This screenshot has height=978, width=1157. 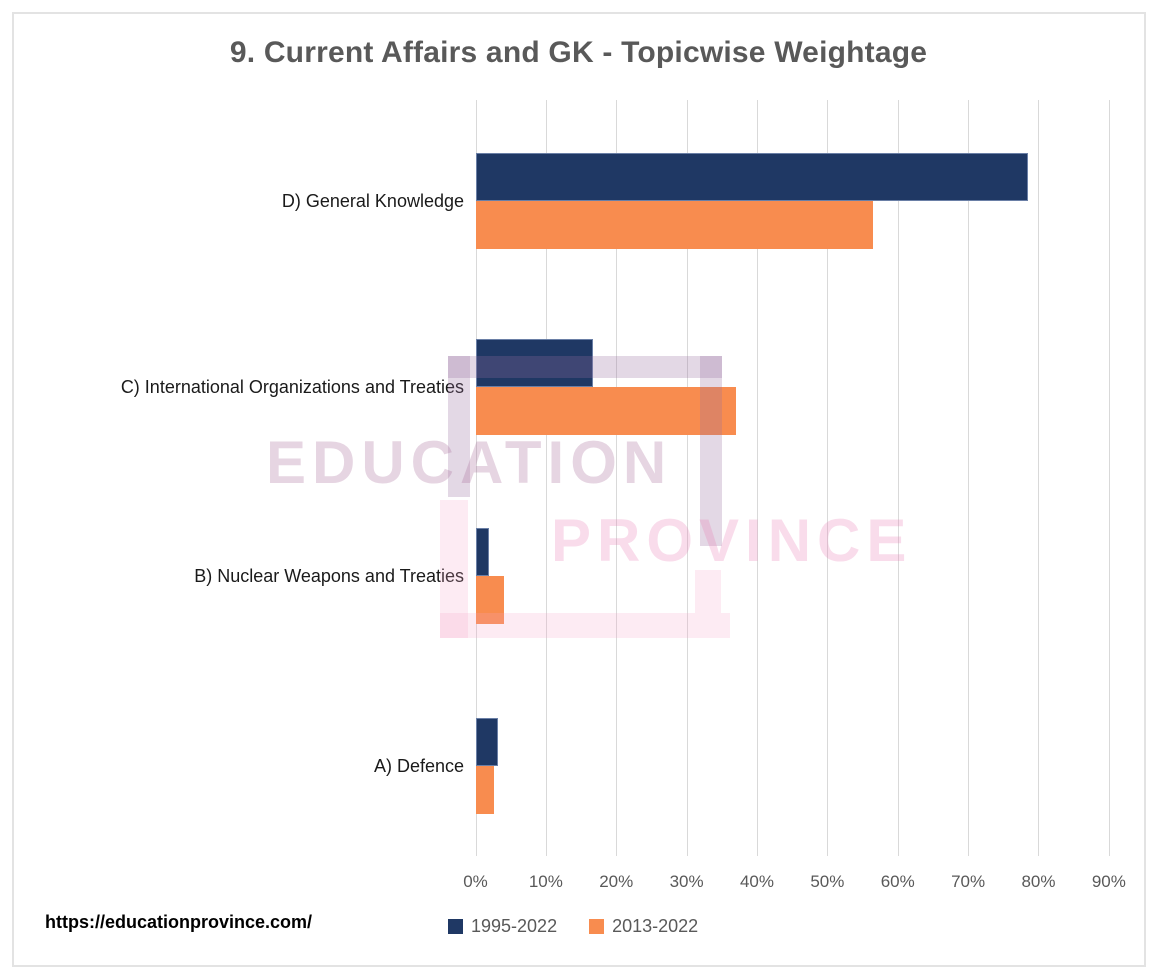 I want to click on x-axis-label: 80%, so click(x=1038, y=881).